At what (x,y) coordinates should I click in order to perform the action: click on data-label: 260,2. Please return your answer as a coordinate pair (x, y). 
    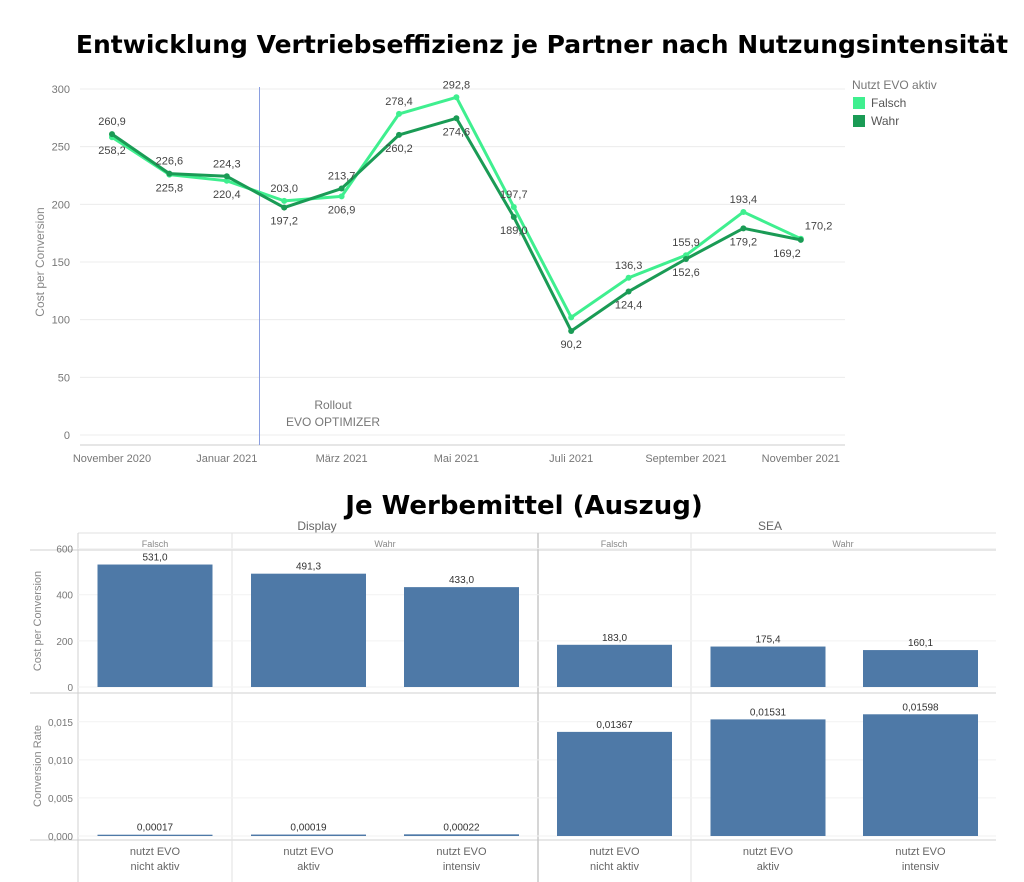
    Looking at the image, I should click on (399, 149).